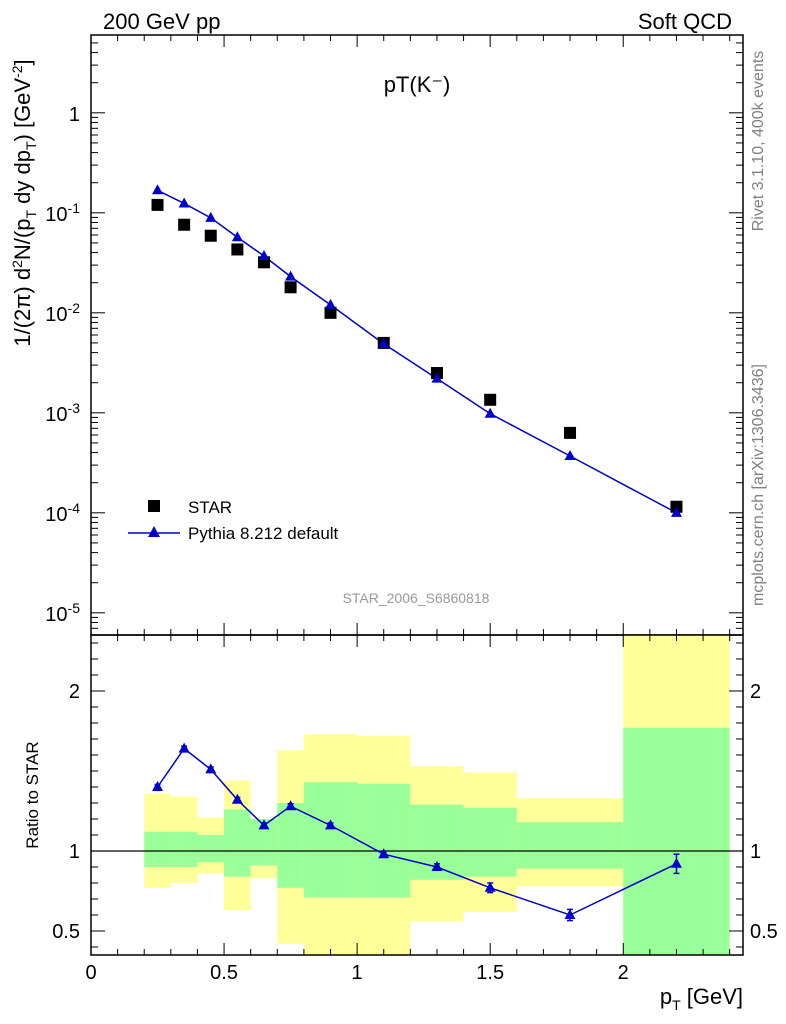 This screenshot has height=1024, width=786. Describe the element at coordinates (62, 413) in the screenshot. I see `main-y-tick-label: 10⁻³` at that location.